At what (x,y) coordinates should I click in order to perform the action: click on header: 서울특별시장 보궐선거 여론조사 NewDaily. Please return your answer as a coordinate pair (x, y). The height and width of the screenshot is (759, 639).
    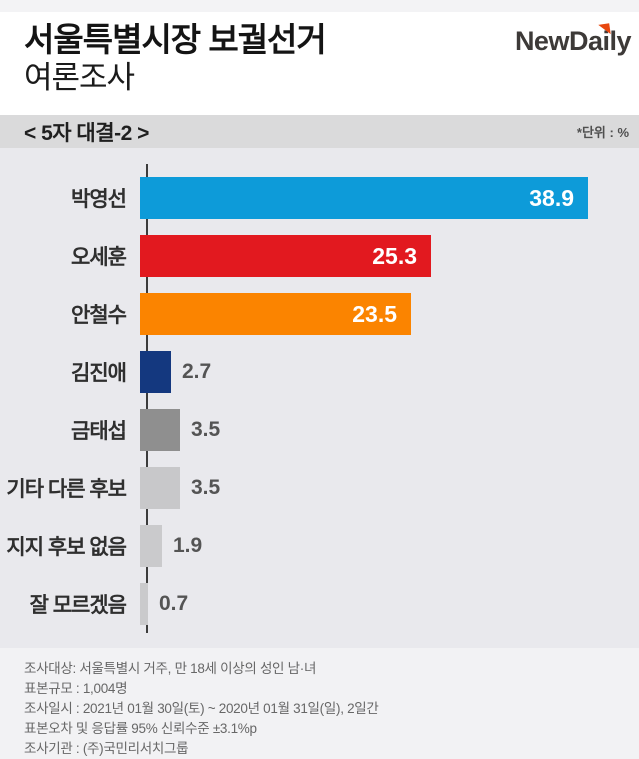
    Looking at the image, I should click on (319, 63).